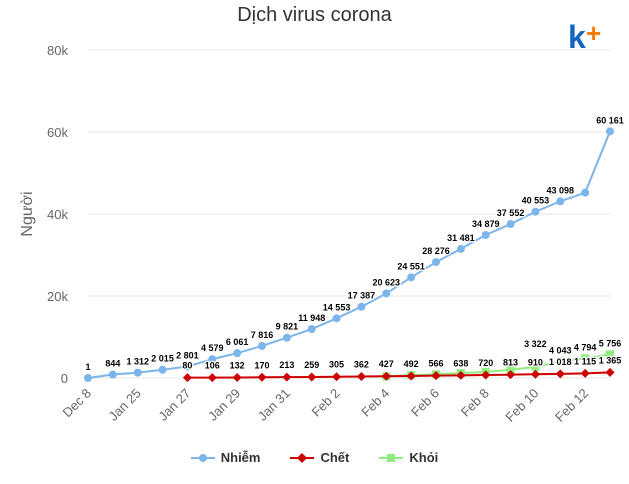  I want to click on data-label: 4 043, so click(560, 350).